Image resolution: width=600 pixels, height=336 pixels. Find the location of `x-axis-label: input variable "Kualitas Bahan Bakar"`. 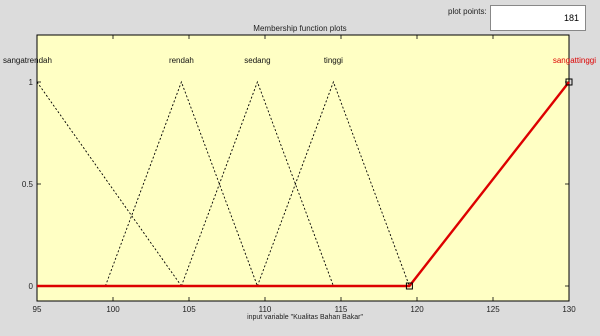

x-axis-label: input variable "Kualitas Bahan Bakar" is located at coordinates (305, 317).